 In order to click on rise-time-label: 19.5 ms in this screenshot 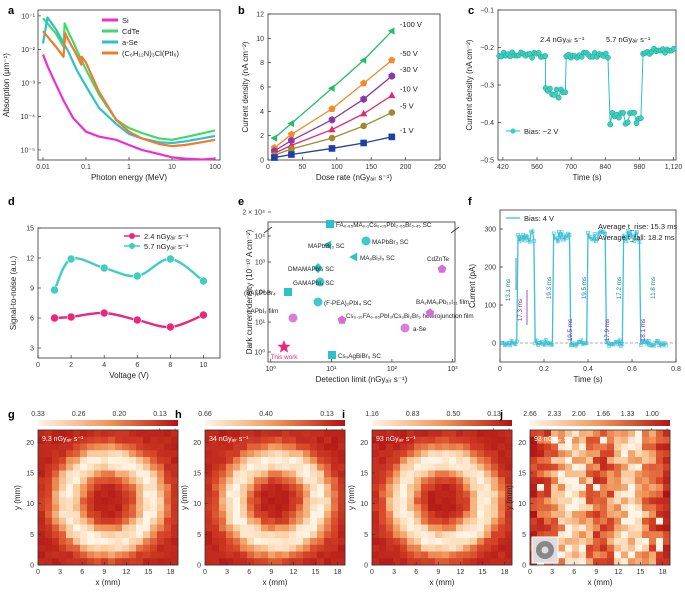, I will do `click(584, 288)`.